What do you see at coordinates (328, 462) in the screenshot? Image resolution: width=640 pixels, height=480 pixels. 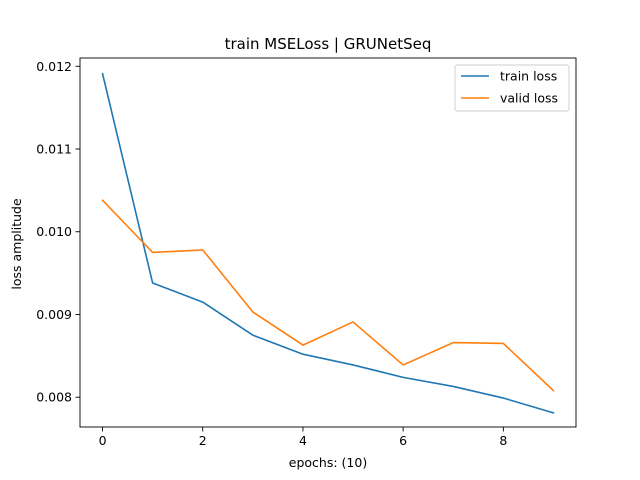 I see `x-axis-label: epochs: (10)` at bounding box center [328, 462].